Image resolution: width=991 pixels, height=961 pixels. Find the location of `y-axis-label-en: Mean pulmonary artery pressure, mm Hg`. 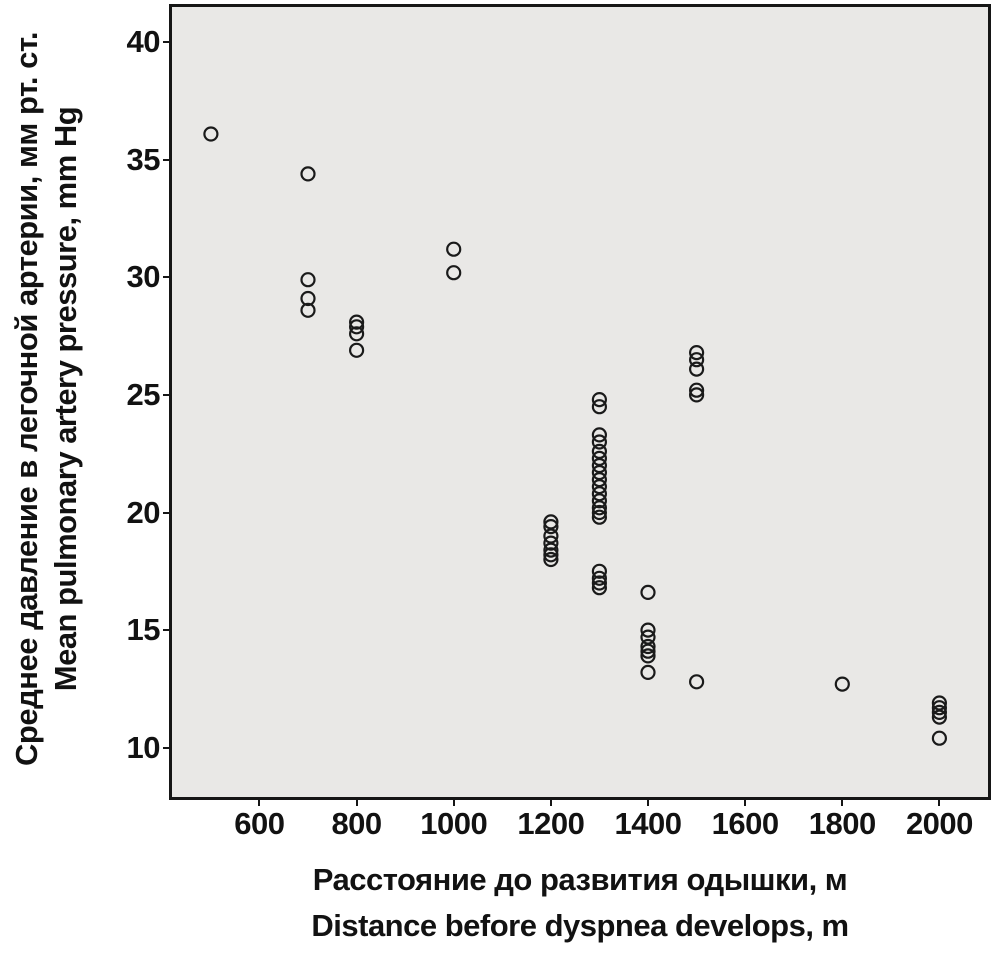

y-axis-label-en: Mean pulmonary artery pressure, mm Hg is located at coordinates (65, 399).